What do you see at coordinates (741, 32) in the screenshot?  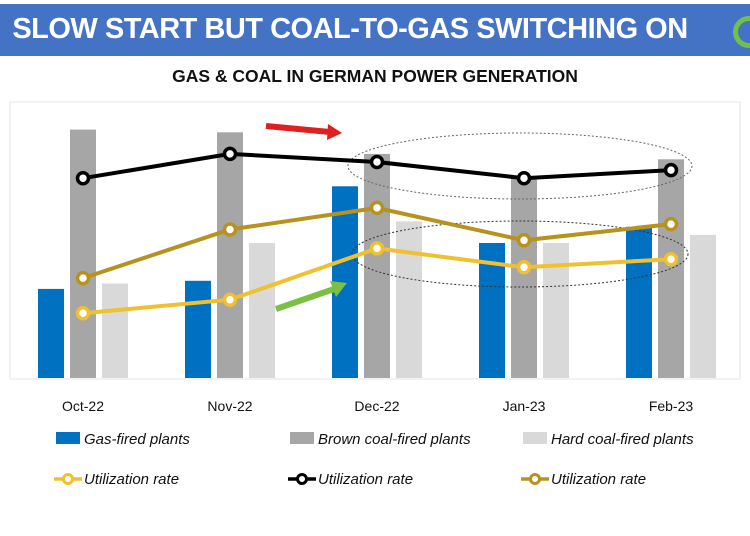 I see `logo-icon` at bounding box center [741, 32].